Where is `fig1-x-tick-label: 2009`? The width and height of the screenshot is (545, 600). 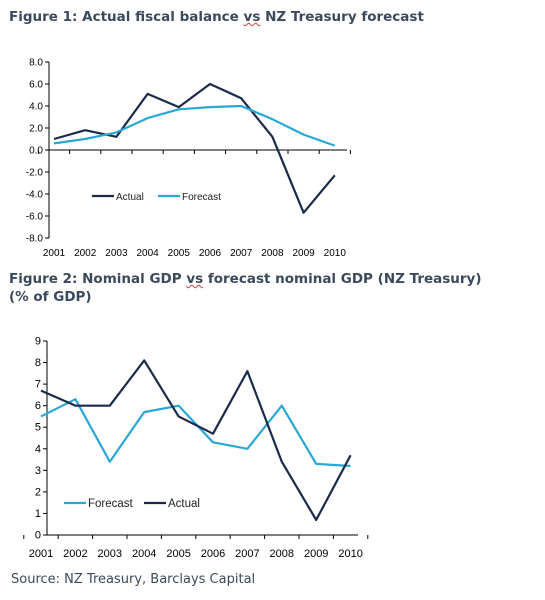 fig1-x-tick-label: 2009 is located at coordinates (303, 253).